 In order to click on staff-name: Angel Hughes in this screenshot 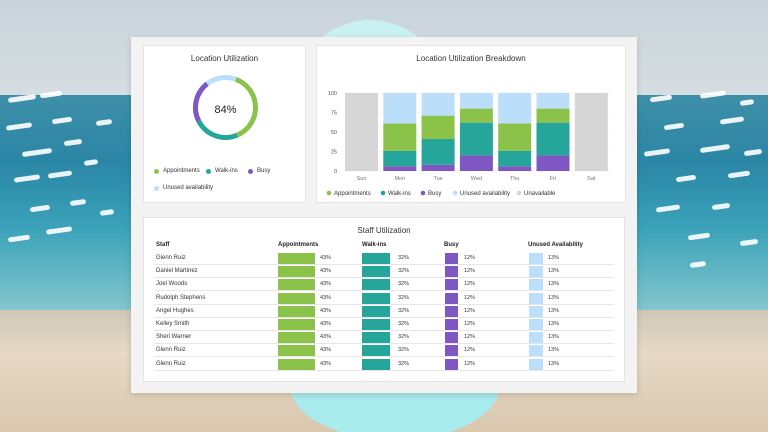, I will do `click(175, 310)`.